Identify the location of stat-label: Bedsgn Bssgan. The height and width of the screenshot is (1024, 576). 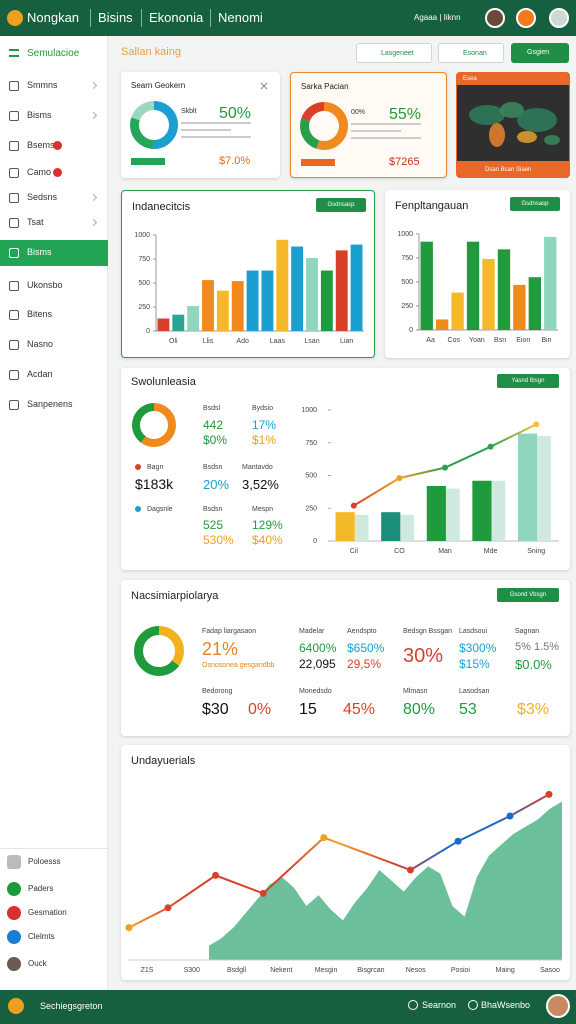
(428, 631).